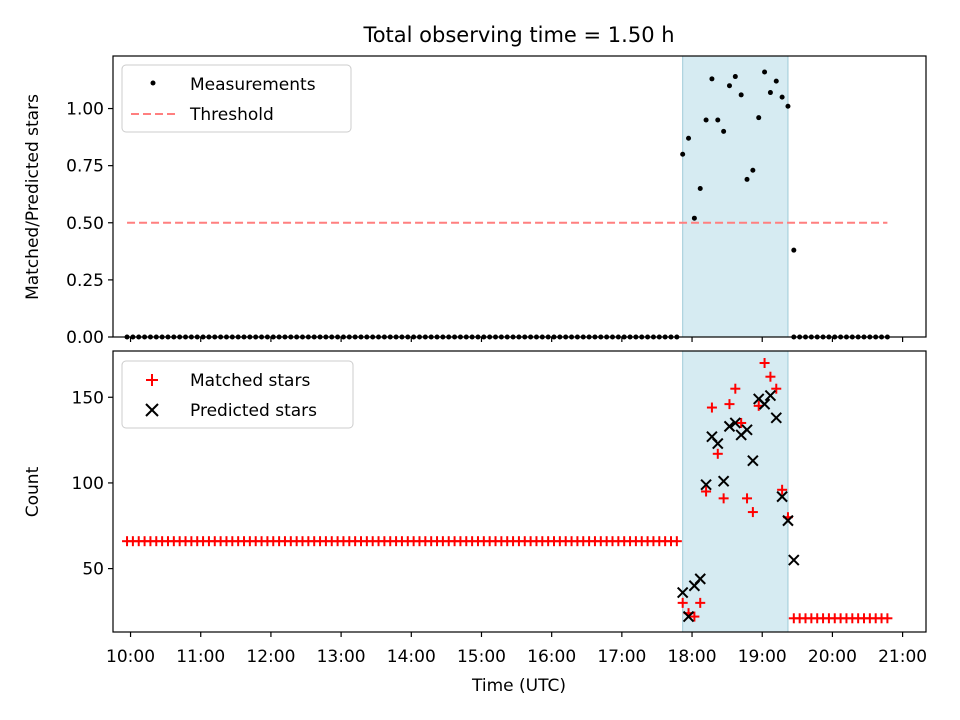 Image resolution: width=960 pixels, height=720 pixels. I want to click on top-legend: Measurements Threshold, so click(236, 98).